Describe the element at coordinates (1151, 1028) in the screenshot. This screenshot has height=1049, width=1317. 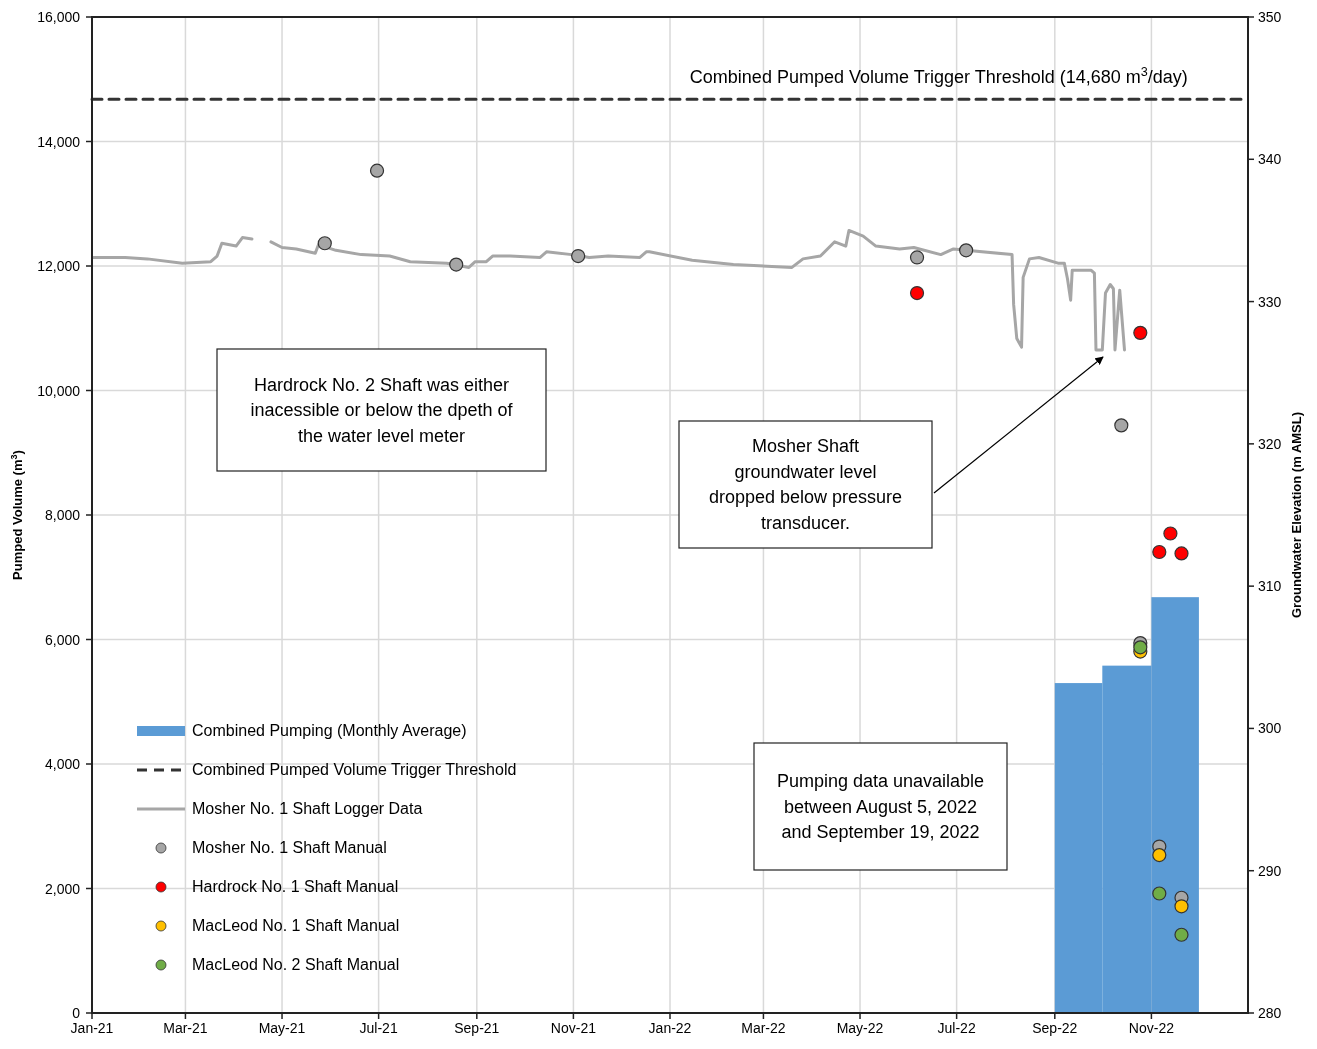
I see `x-tick-label: Nov-22` at that location.